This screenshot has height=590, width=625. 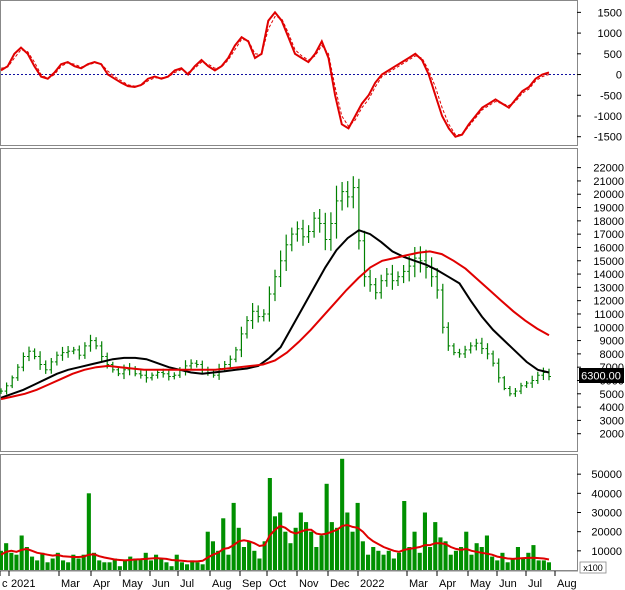 What do you see at coordinates (309, 584) in the screenshot?
I see `x-tick-label: Nov` at bounding box center [309, 584].